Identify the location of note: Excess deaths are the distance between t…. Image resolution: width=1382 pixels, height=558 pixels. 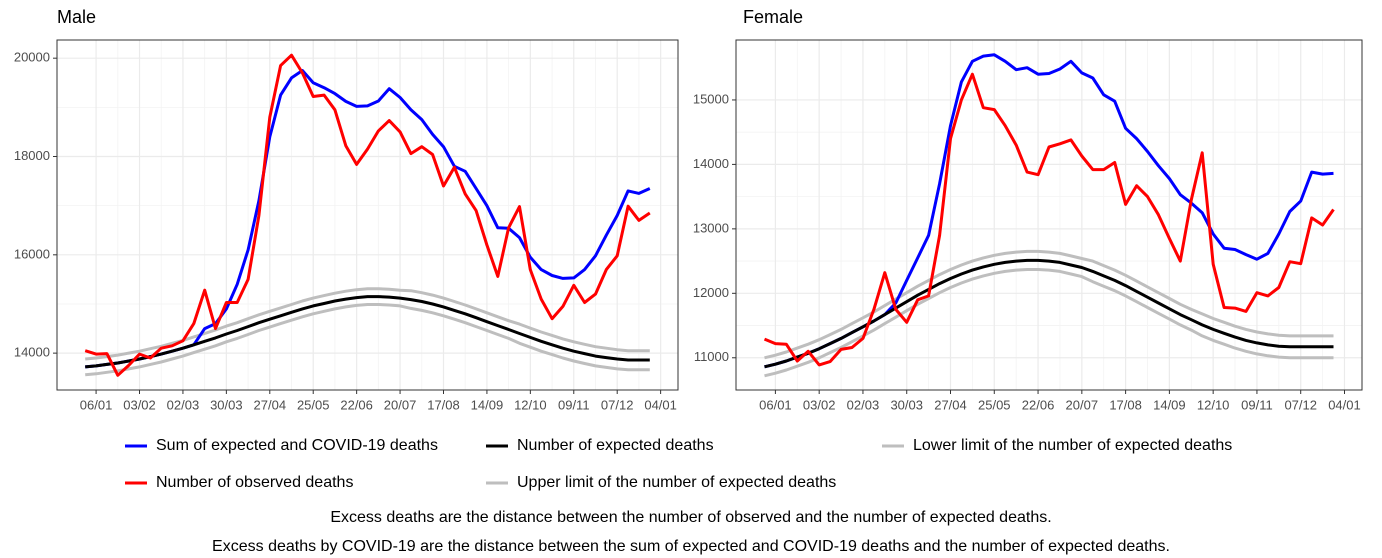
(690, 517).